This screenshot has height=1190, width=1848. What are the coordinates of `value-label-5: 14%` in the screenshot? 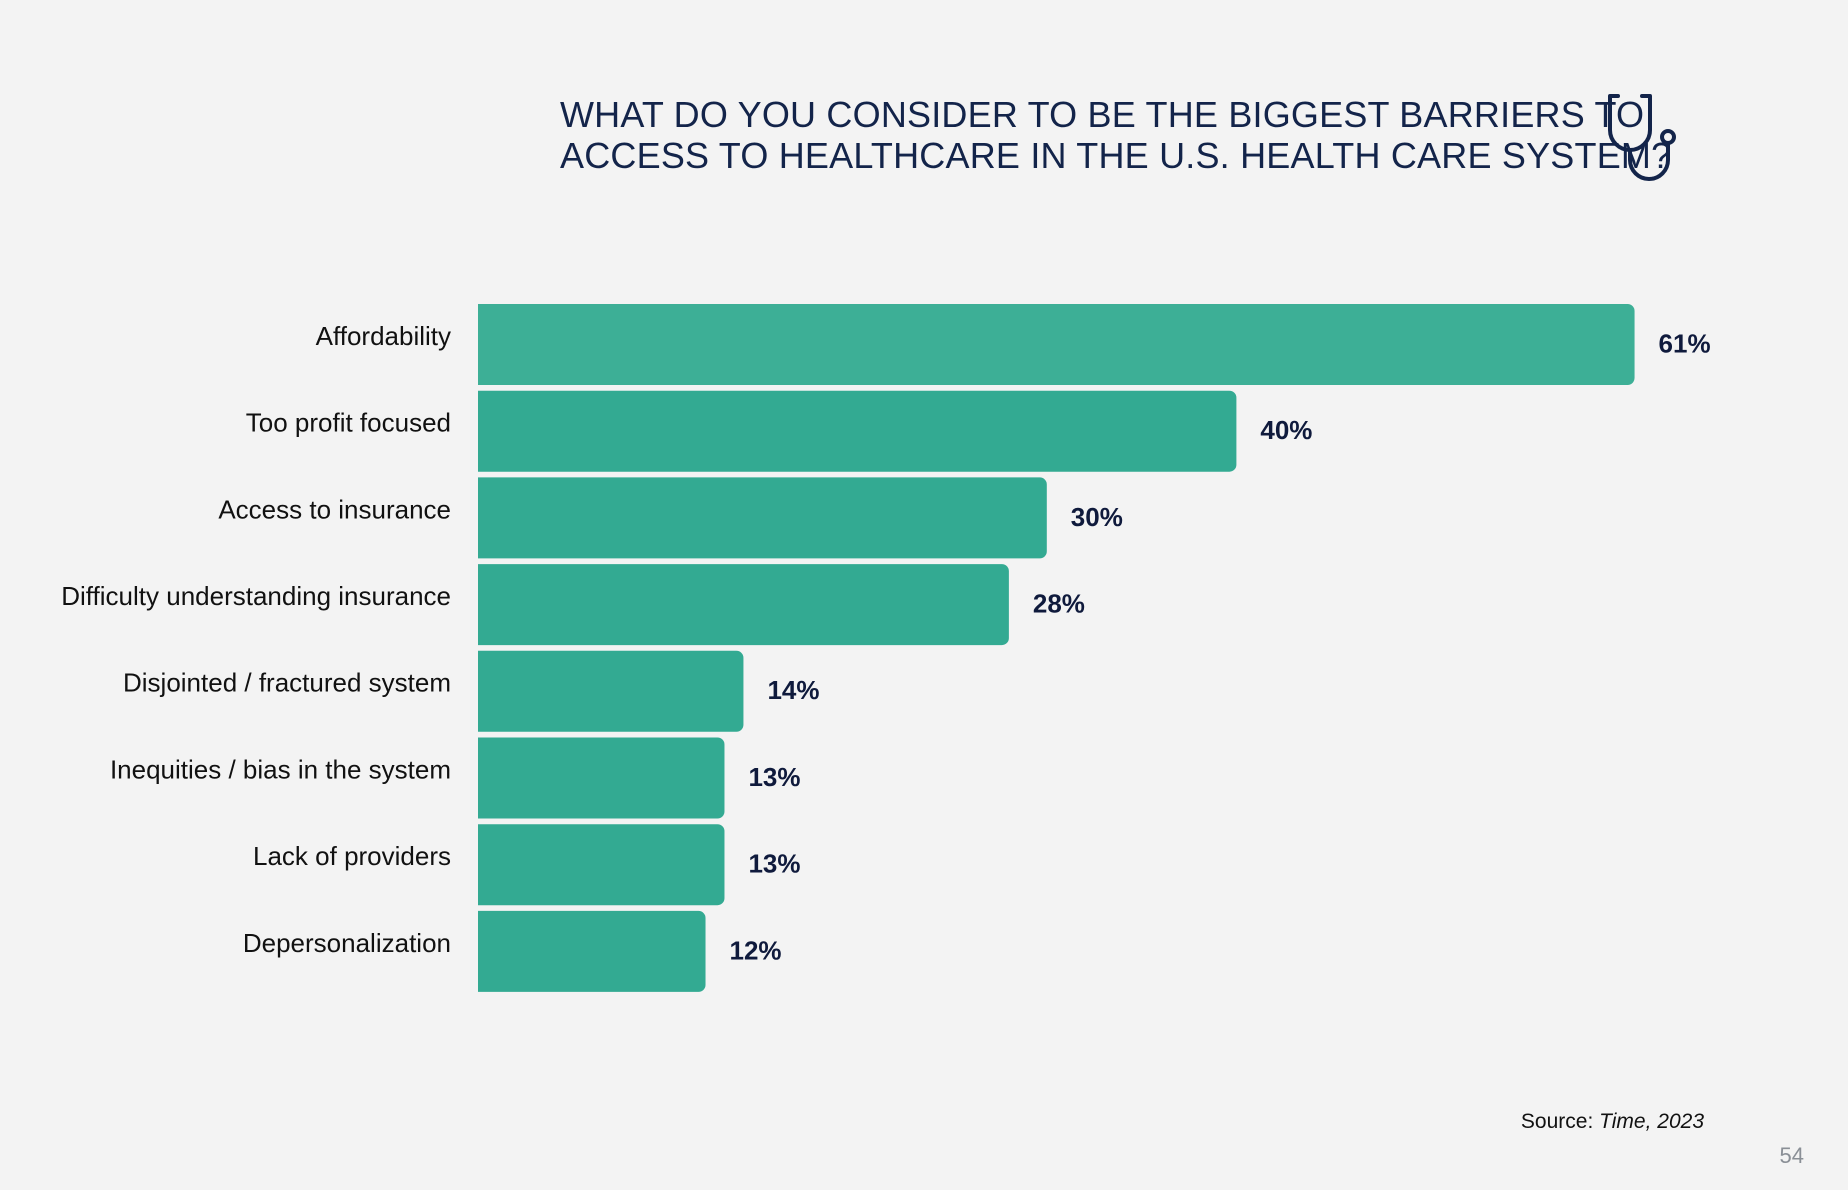 It's located at (793, 690).